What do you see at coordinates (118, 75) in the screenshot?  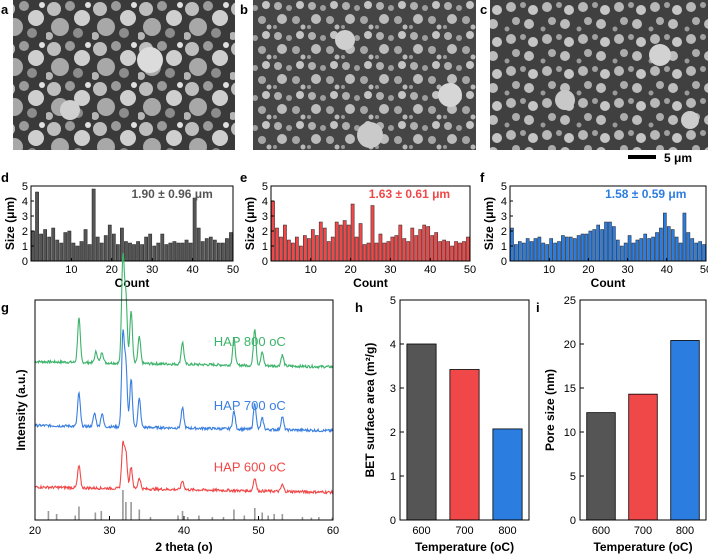 I see `panel-a: a` at bounding box center [118, 75].